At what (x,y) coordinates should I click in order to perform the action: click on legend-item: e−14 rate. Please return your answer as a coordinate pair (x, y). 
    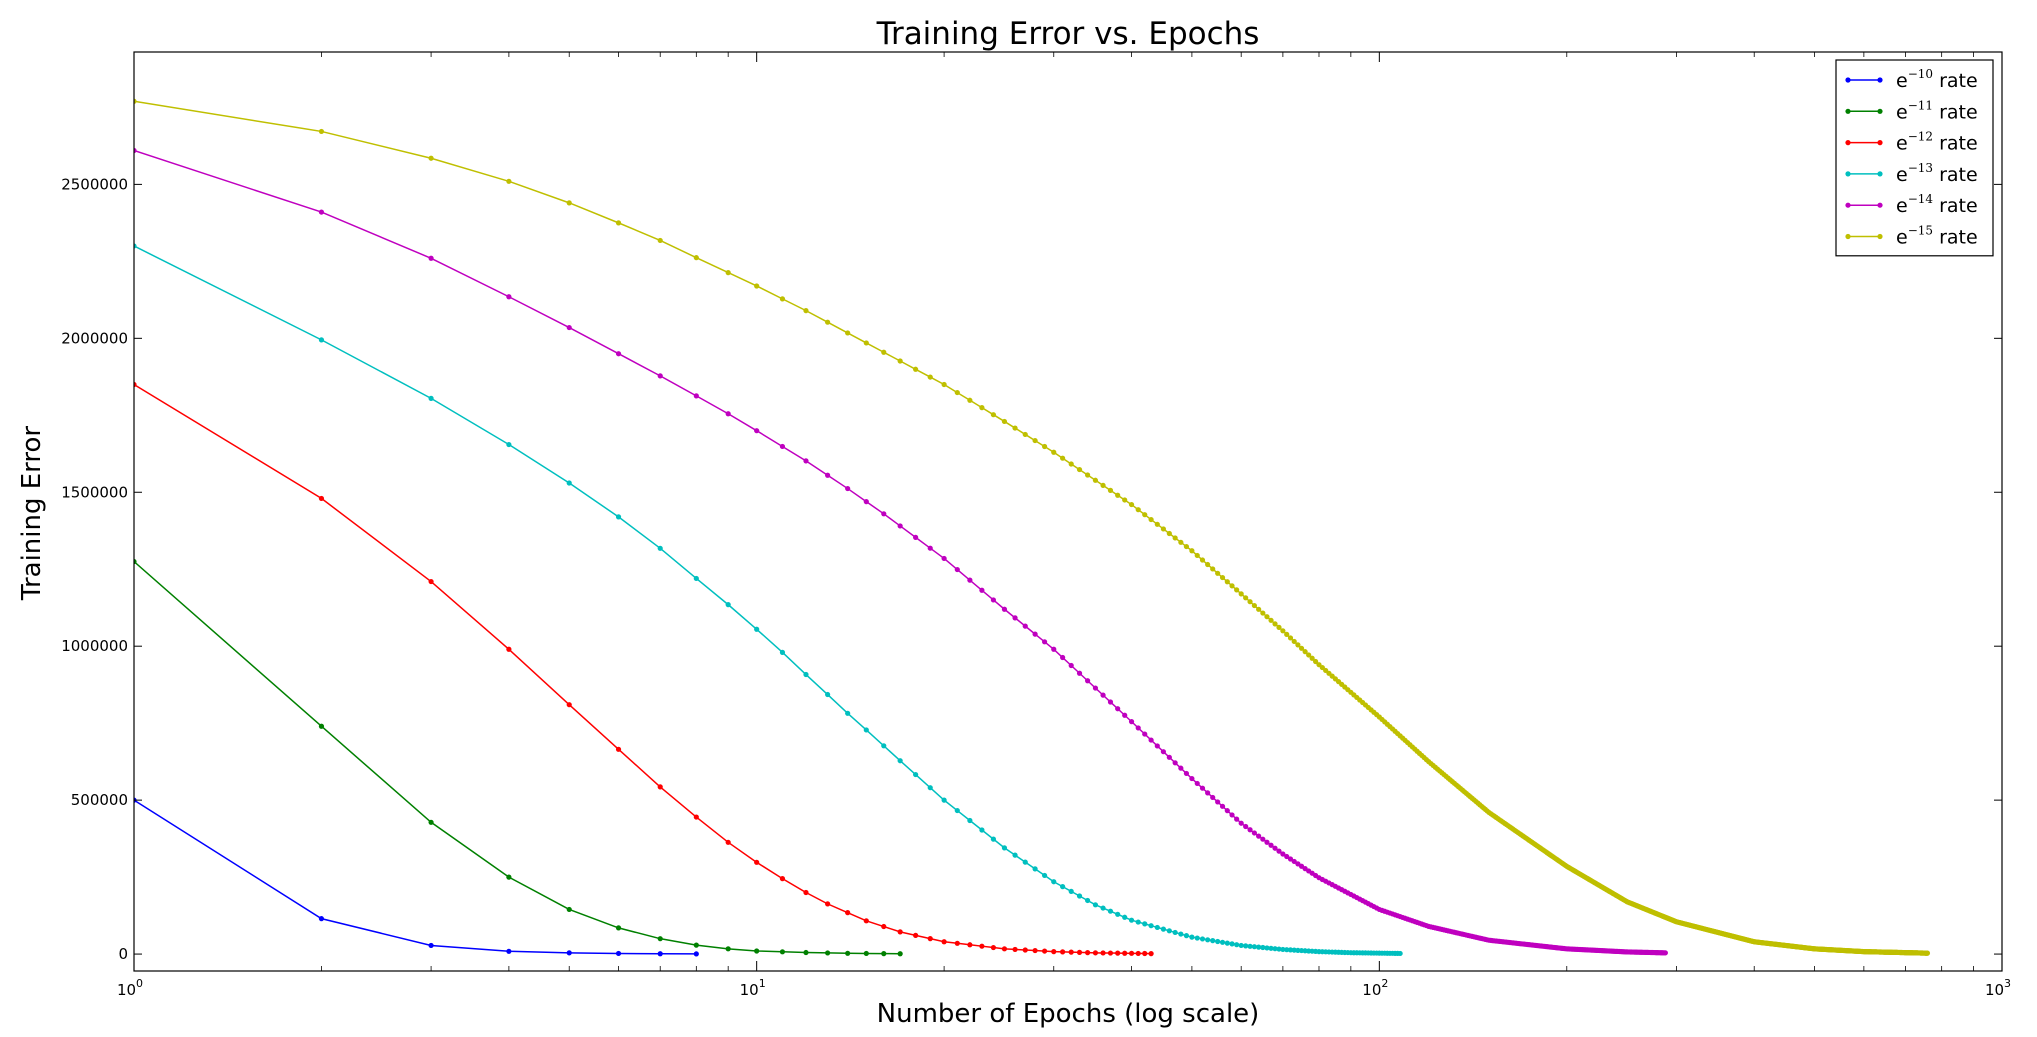
    Looking at the image, I should click on (1911, 204).